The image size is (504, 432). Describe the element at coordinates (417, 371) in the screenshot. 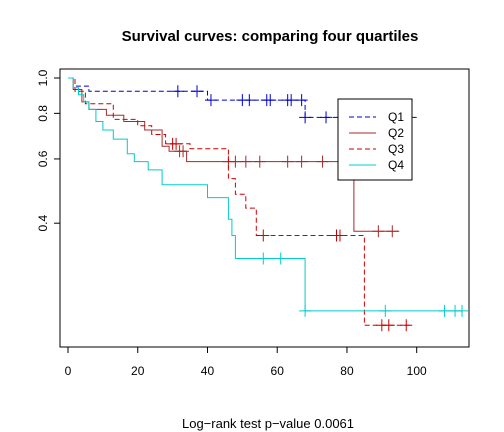

I see `x-tick-label: 100` at that location.